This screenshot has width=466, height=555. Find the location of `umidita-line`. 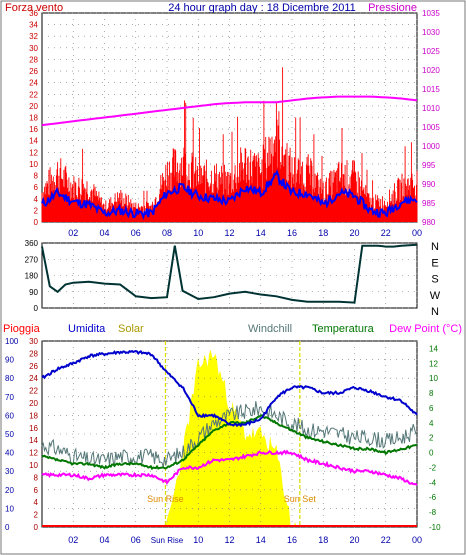

umidita-line is located at coordinates (229, 388).